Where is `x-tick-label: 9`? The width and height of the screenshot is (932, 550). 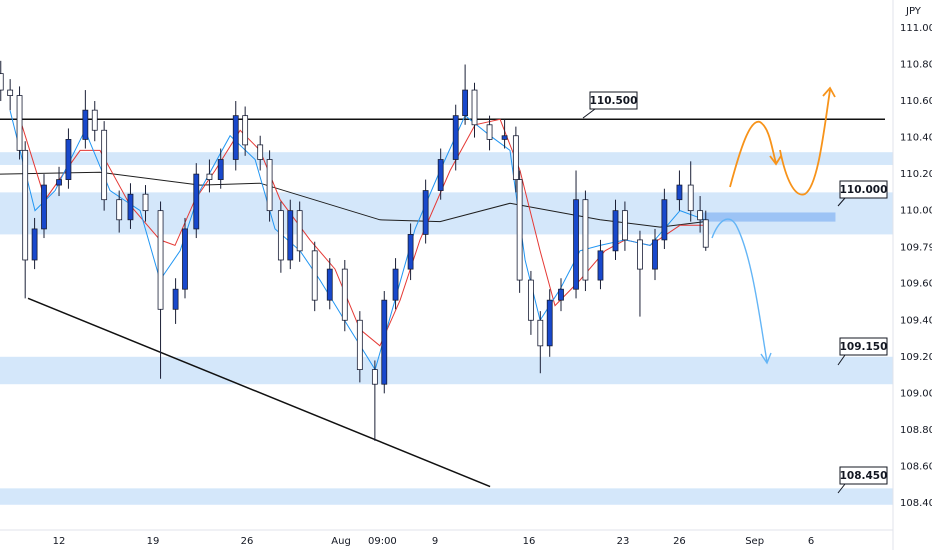 x-tick-label: 9 is located at coordinates (435, 541).